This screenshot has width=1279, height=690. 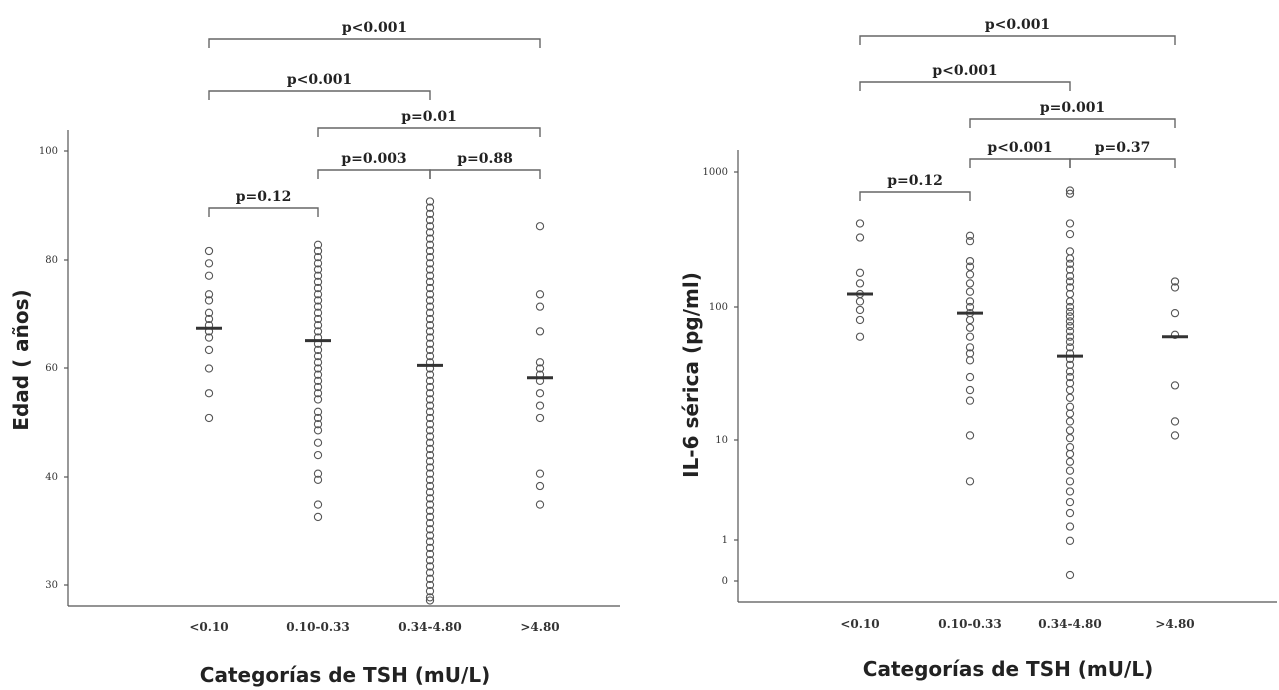 What do you see at coordinates (51, 477) in the screenshot?
I see `y-tick-label: 40` at bounding box center [51, 477].